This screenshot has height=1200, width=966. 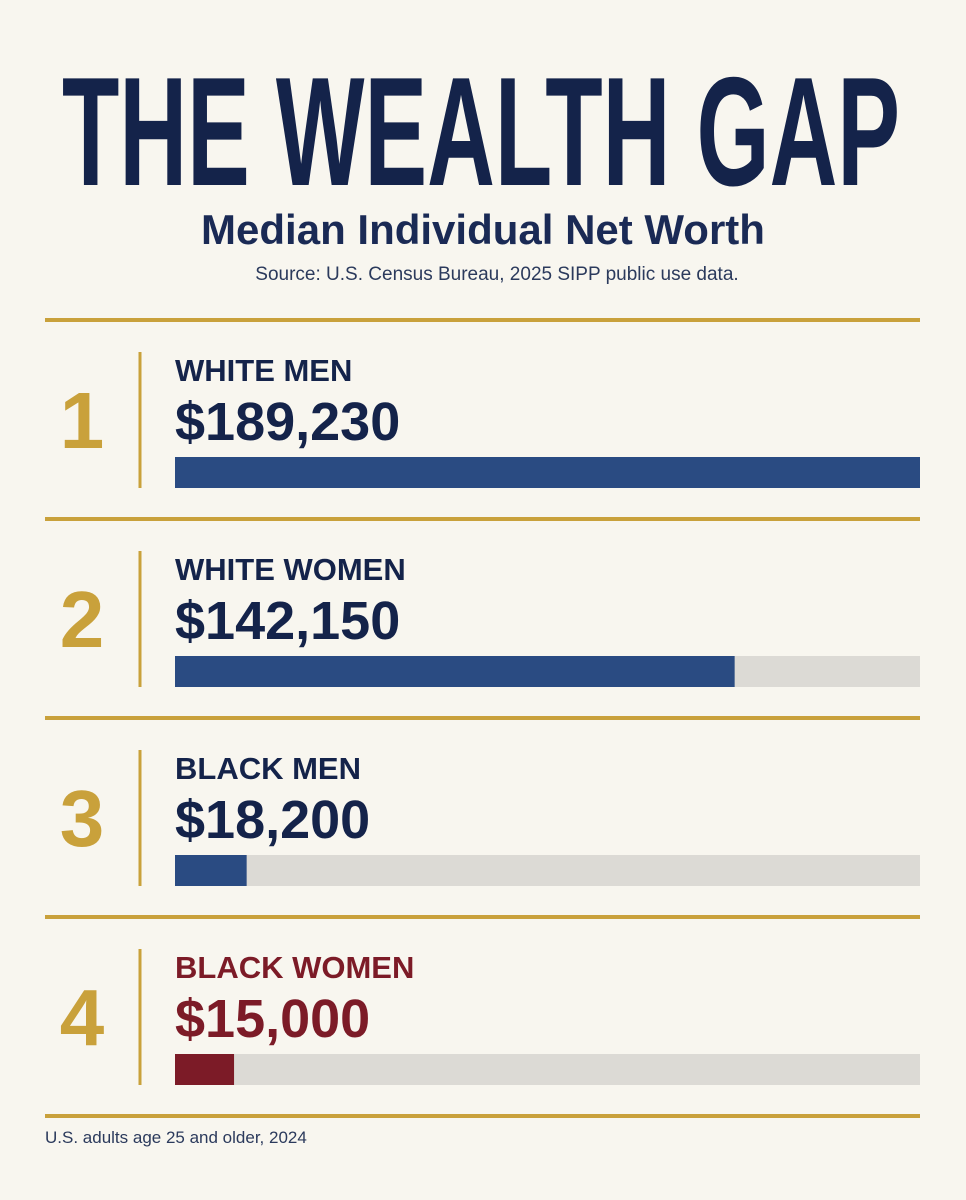 I want to click on value-label: $142,150, so click(x=287, y=621).